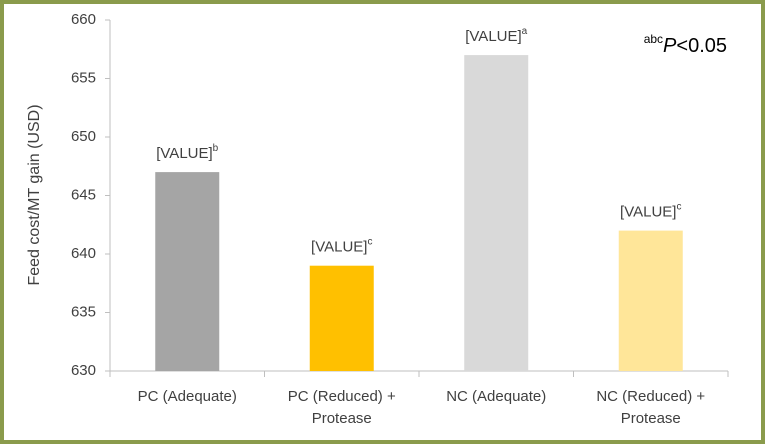  I want to click on bar-label-superscript: a, so click(525, 31).